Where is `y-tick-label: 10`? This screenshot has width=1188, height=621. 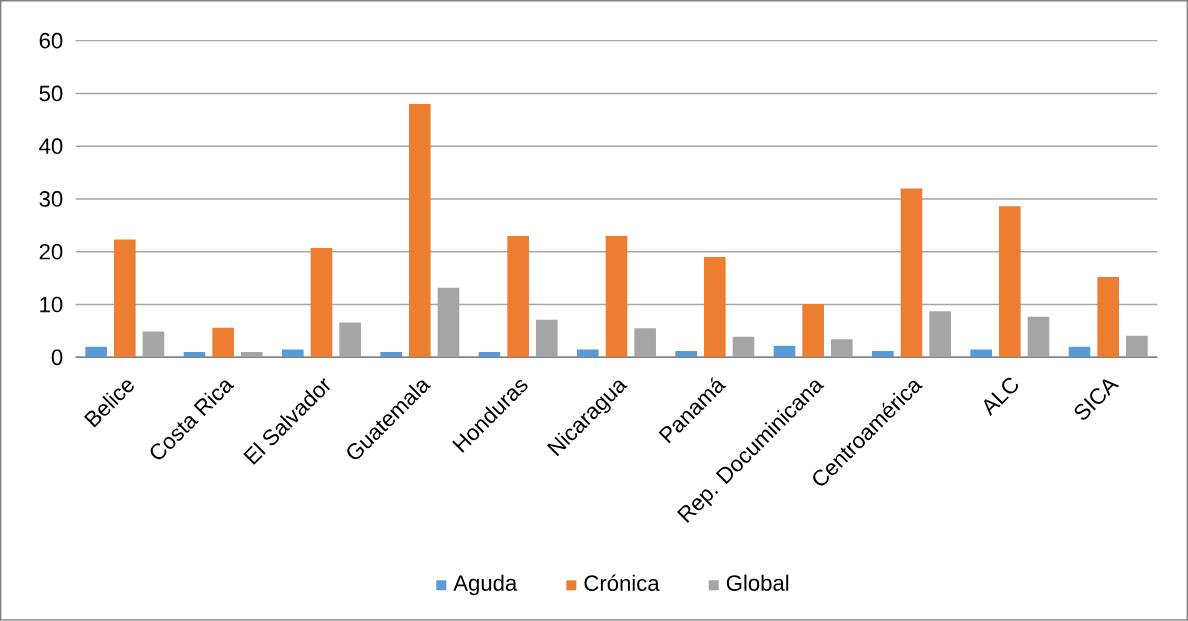 y-tick-label: 10 is located at coordinates (51, 304).